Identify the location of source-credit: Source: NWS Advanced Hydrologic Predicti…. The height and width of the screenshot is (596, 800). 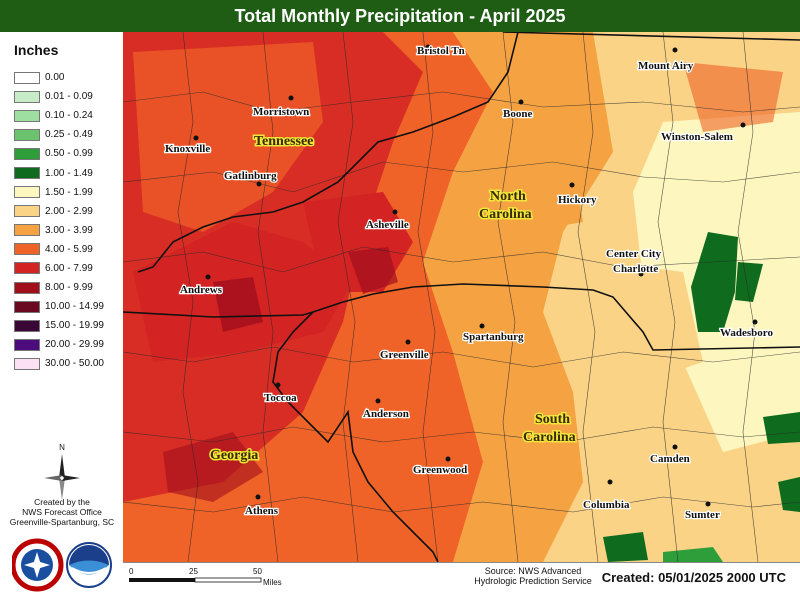
(533, 576).